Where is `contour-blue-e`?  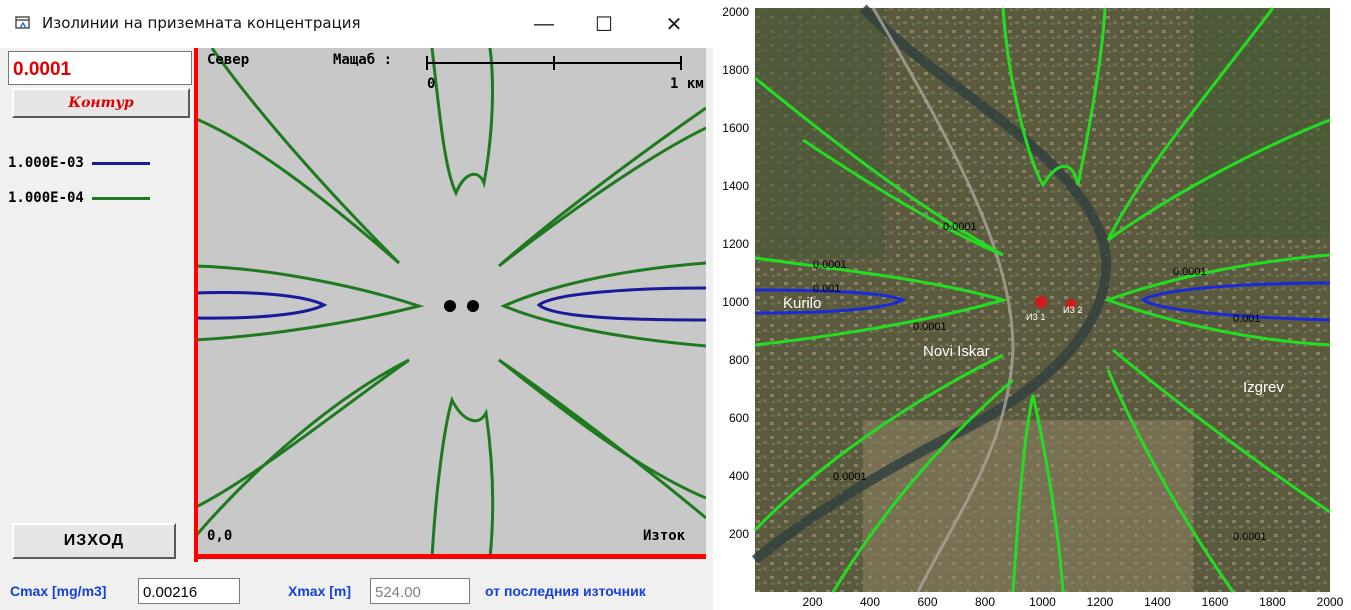 contour-blue-e is located at coordinates (621, 304).